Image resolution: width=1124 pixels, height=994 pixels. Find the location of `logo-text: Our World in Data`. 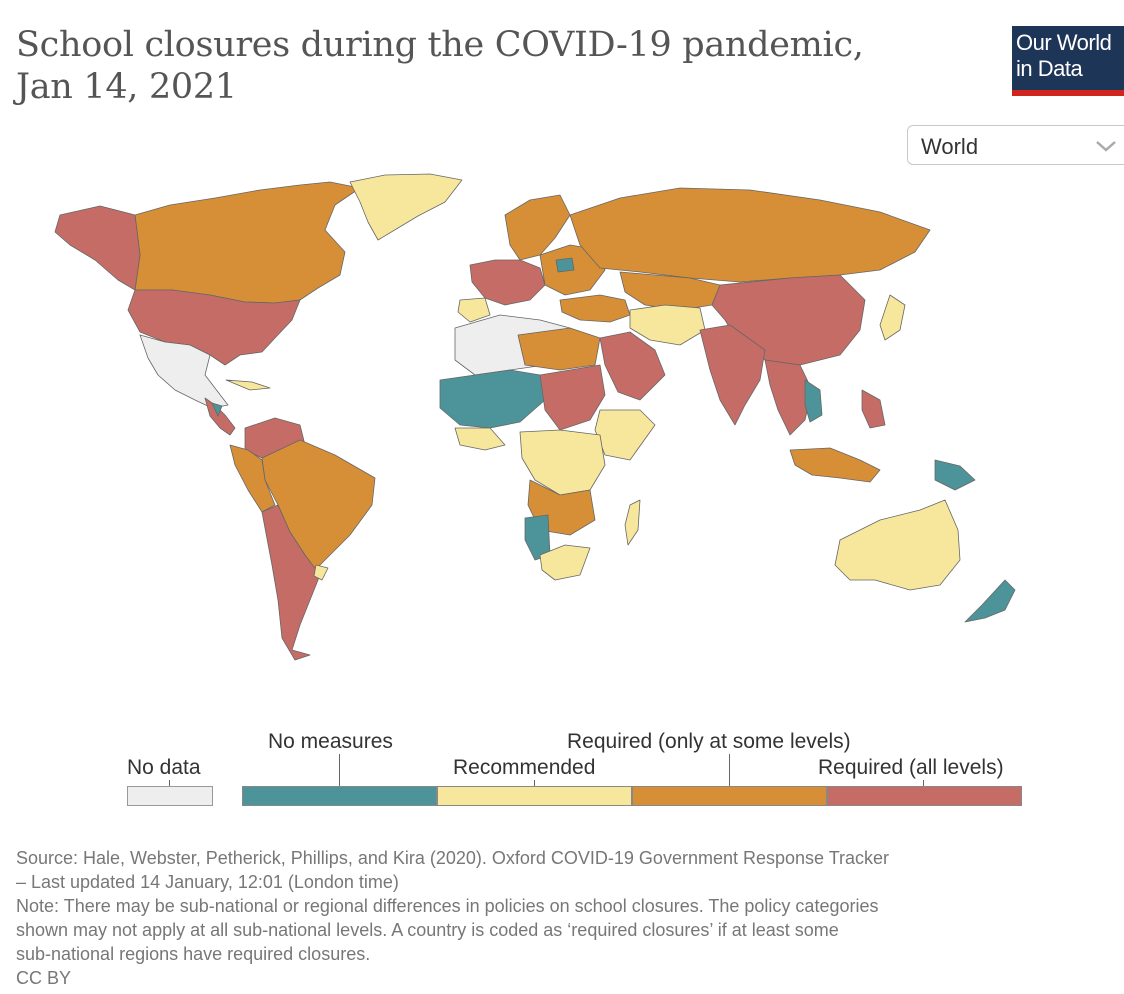

logo-text: Our World in Data is located at coordinates (1070, 56).